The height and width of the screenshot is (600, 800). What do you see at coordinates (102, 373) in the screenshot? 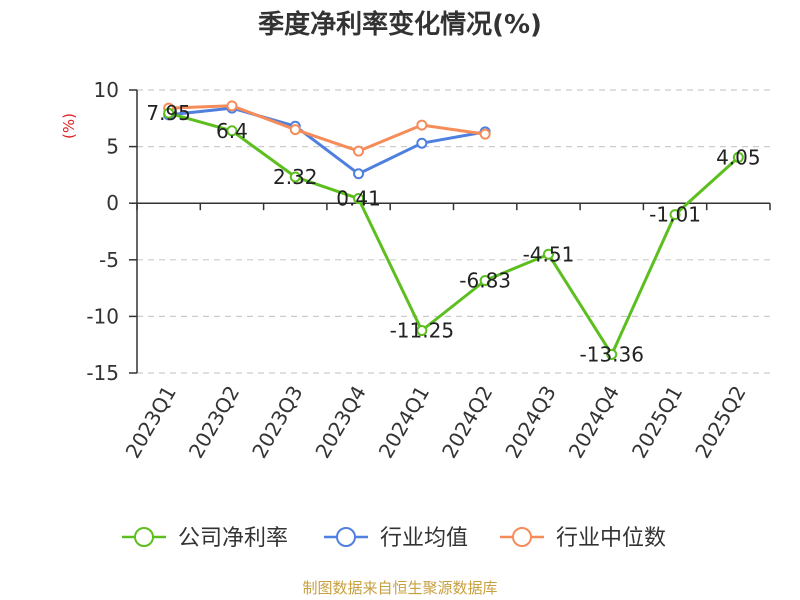
I see `y-tick-label: -15` at bounding box center [102, 373].